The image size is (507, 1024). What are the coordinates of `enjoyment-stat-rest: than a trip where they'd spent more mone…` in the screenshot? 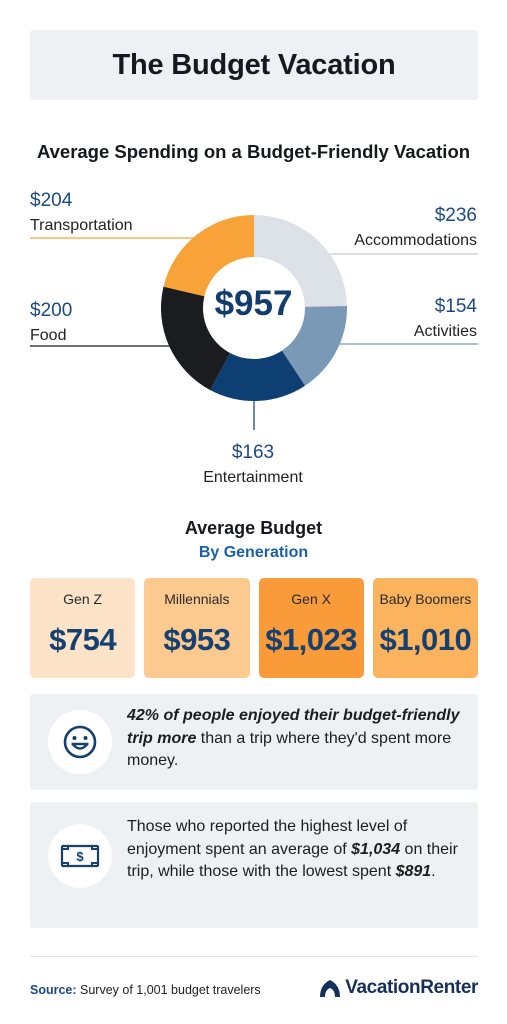 It's located at (289, 749).